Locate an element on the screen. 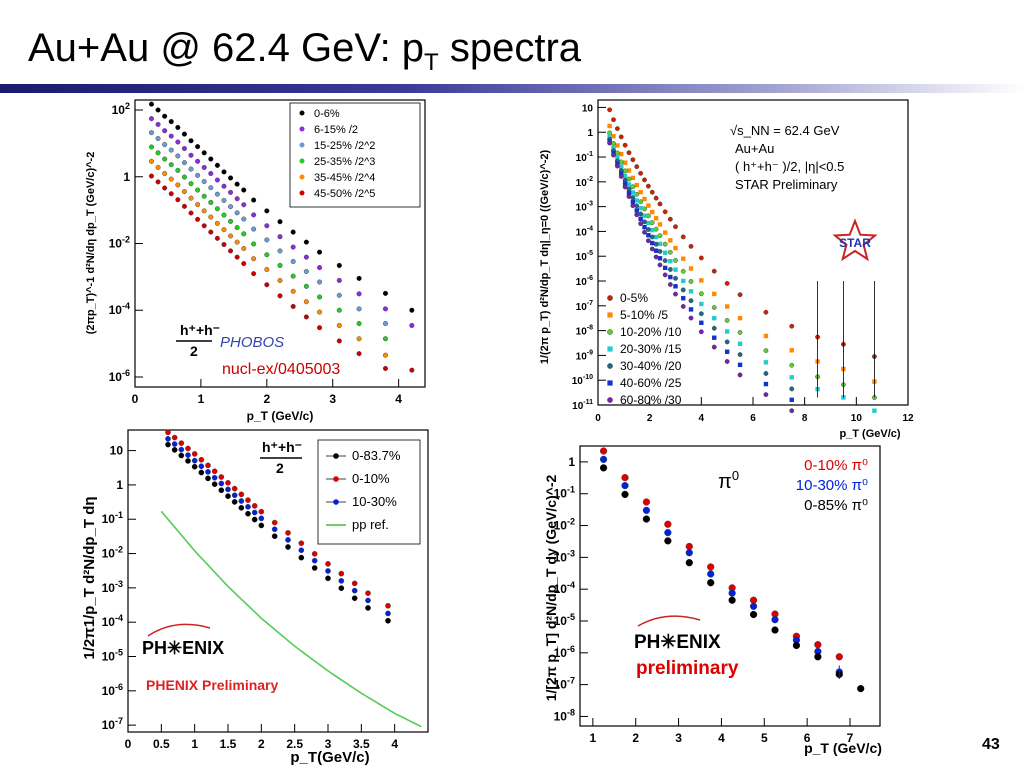  phenix-logo: PH✳ENIX is located at coordinates (183, 648).